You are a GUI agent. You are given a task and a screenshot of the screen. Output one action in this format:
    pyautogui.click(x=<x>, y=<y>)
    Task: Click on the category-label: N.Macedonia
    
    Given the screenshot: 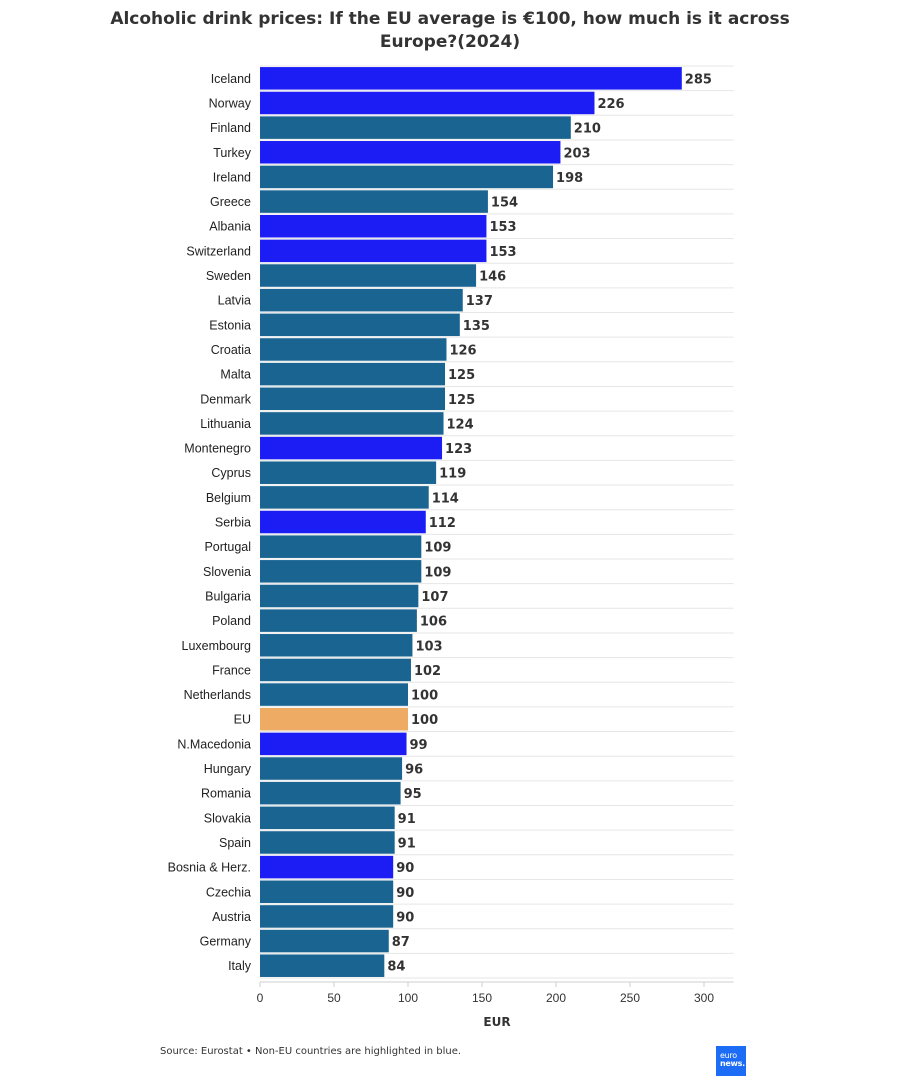 What is the action you would take?
    pyautogui.click(x=214, y=744)
    